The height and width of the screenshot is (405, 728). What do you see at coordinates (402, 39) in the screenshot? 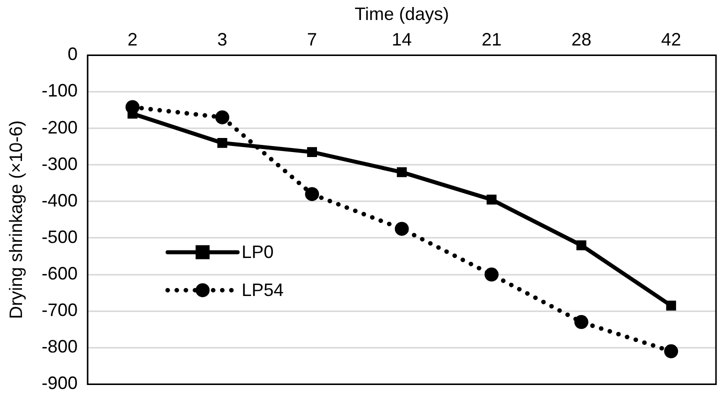
I see `x-tick-label: 14` at bounding box center [402, 39].